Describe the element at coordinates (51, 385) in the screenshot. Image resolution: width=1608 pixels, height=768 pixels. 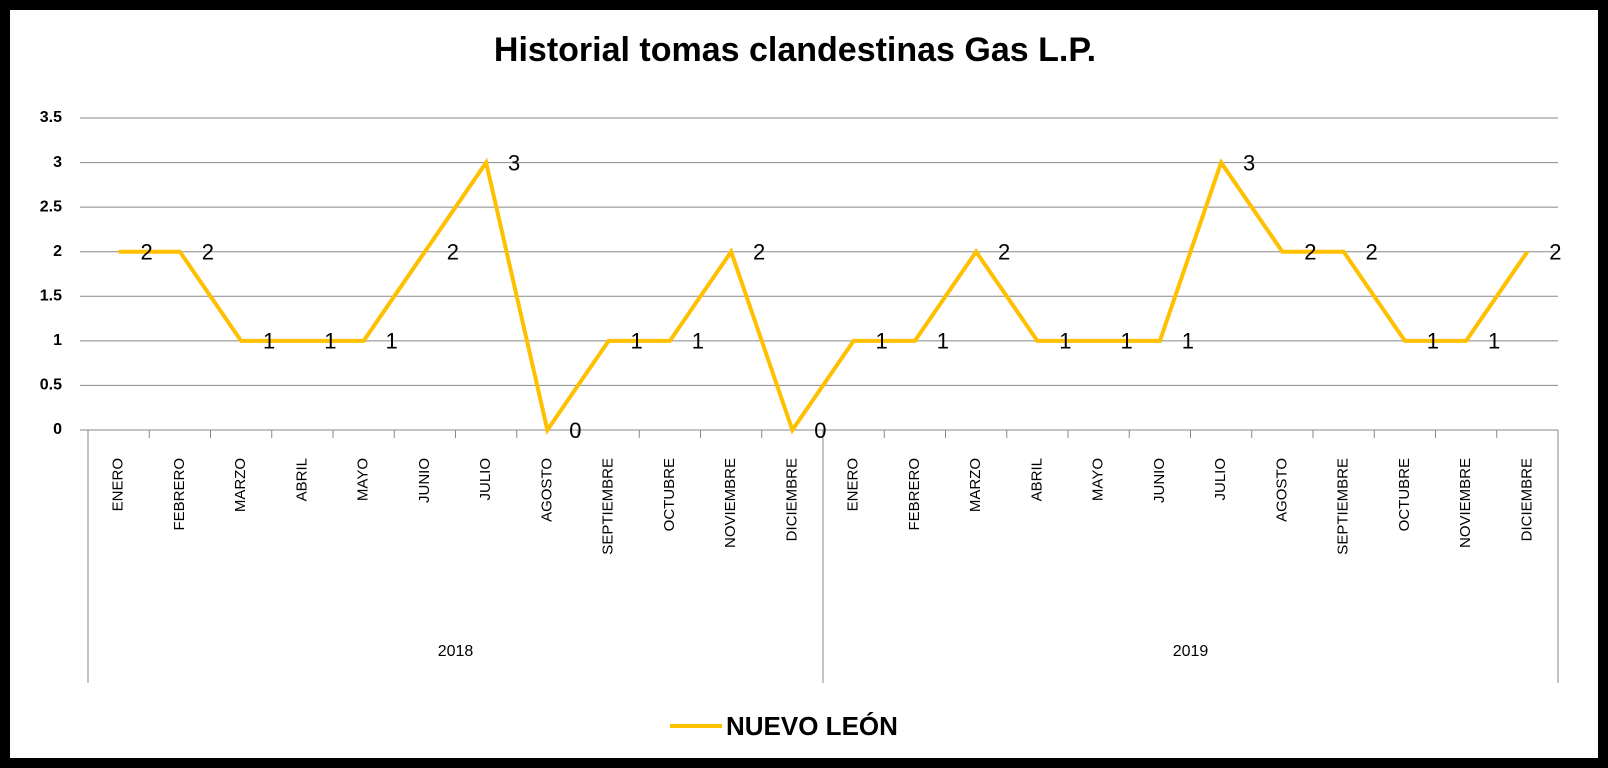
I see `y-tick-label: 0.5` at that location.